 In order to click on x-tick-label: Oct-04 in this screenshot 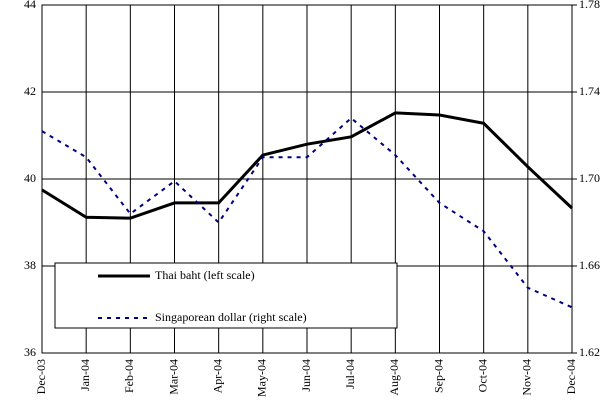, I will do `click(482, 375)`.